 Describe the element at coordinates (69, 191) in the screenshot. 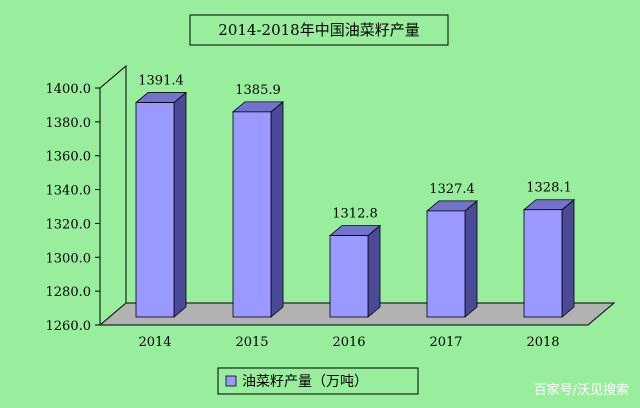

I see `y-tick-label: 1340.0` at that location.